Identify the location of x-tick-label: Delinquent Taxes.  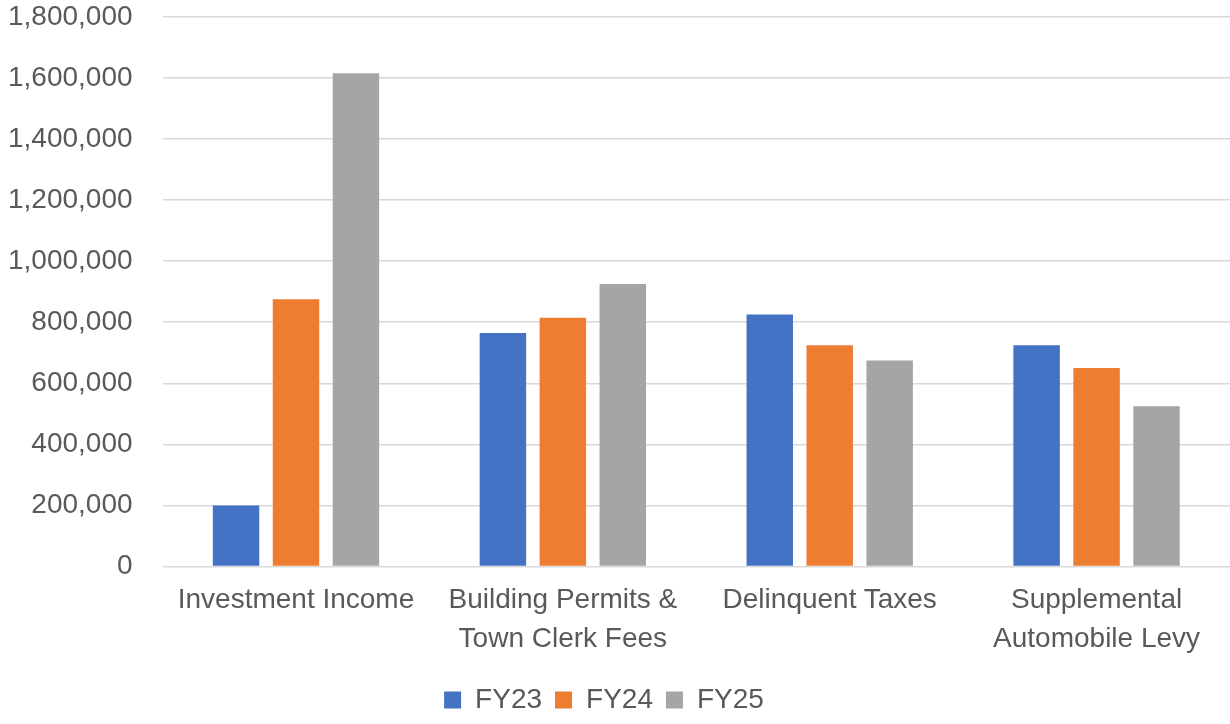
(829, 598).